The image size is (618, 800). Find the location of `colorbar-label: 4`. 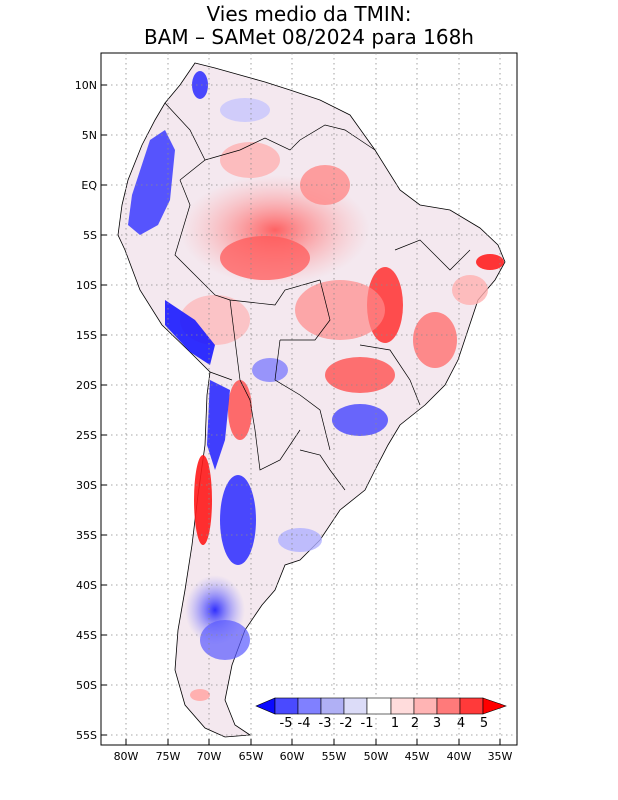

colorbar-label: 4 is located at coordinates (461, 723).